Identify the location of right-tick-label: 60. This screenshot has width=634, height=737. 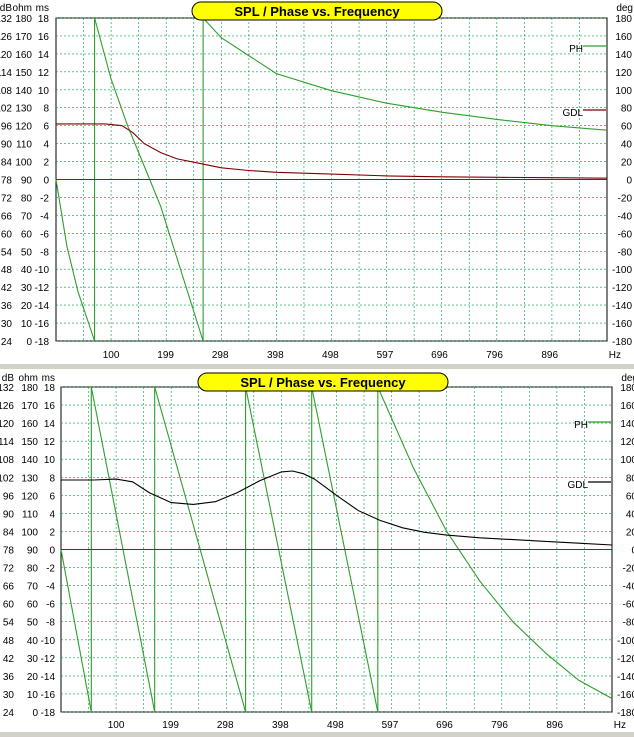
(630, 496).